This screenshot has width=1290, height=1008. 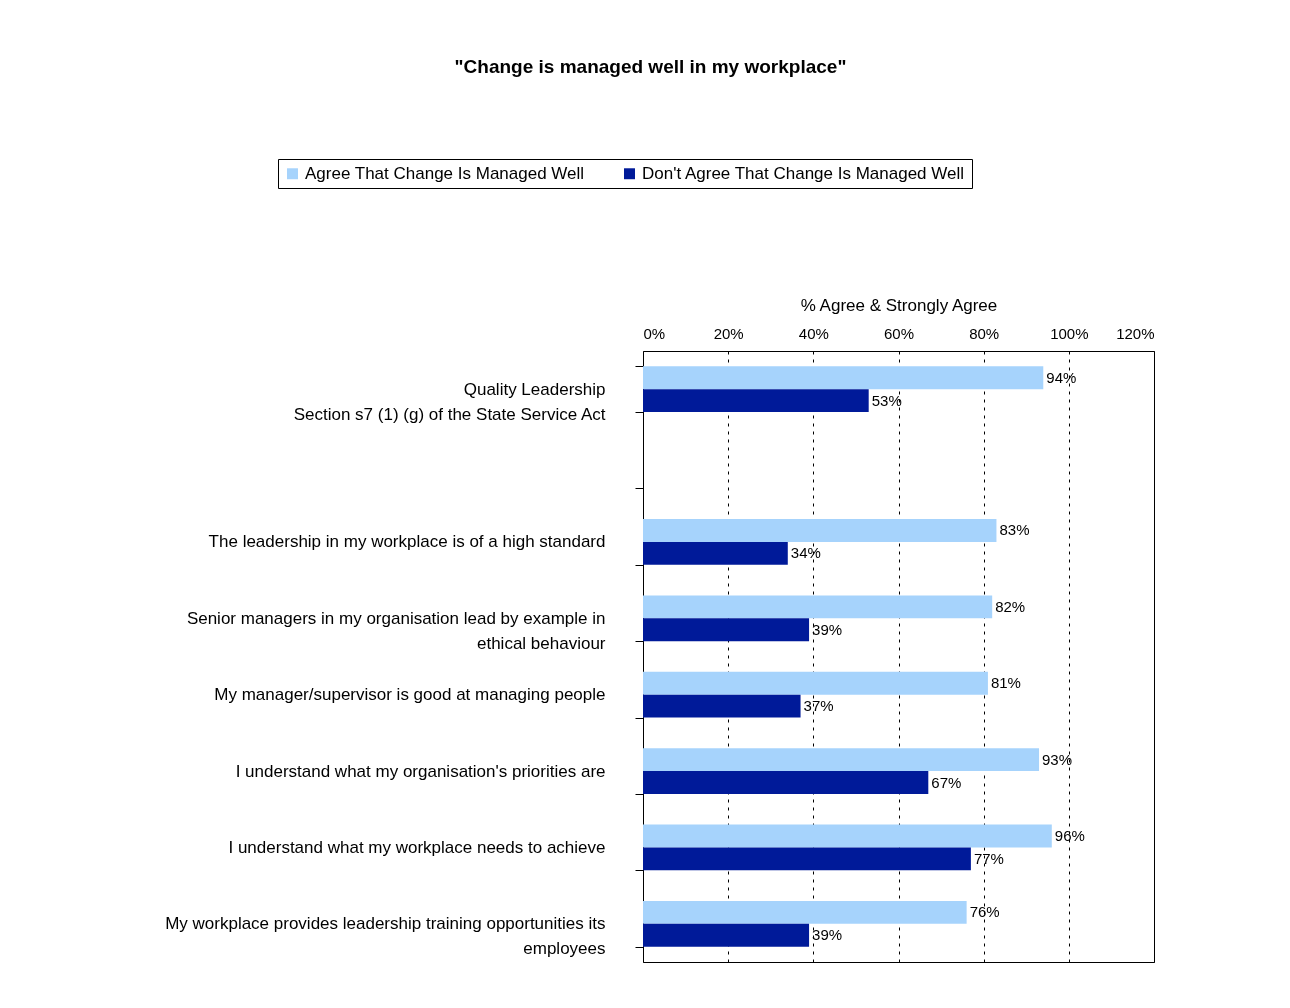 I want to click on legend-label: Agree That Change Is Managed Well, so click(x=445, y=173).